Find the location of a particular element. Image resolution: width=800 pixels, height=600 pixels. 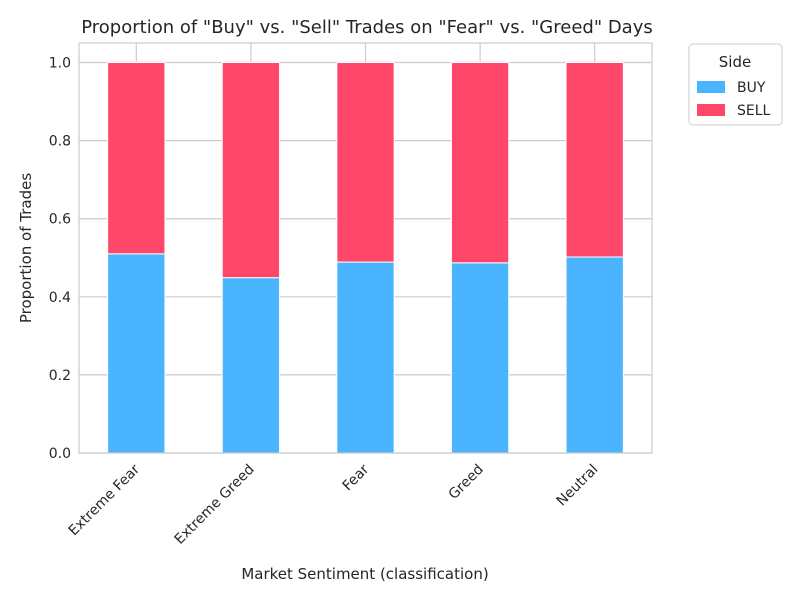

x-tick-label: Fear is located at coordinates (356, 477).